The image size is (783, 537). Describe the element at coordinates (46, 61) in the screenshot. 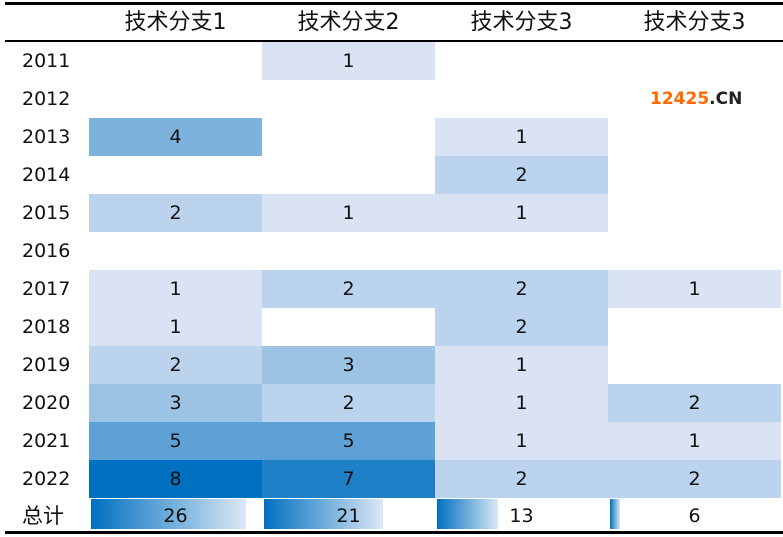

I see `row-label: 2011` at that location.